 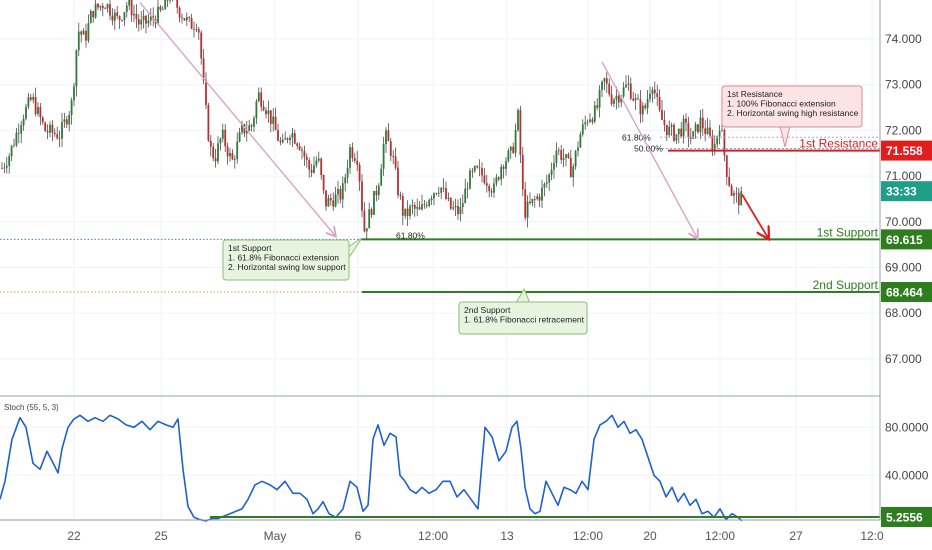 What do you see at coordinates (524, 320) in the screenshot?
I see `support2-note-line: 1. 61.8% Fibonacci retracement` at bounding box center [524, 320].